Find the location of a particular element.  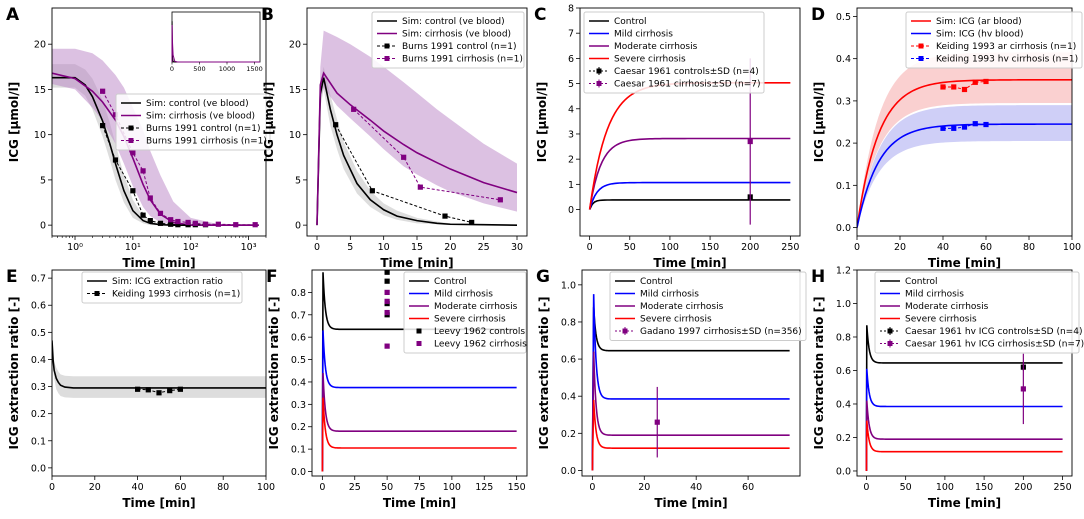

series-line-sim-cirrhosis-ve-blood is located at coordinates (417, 148).